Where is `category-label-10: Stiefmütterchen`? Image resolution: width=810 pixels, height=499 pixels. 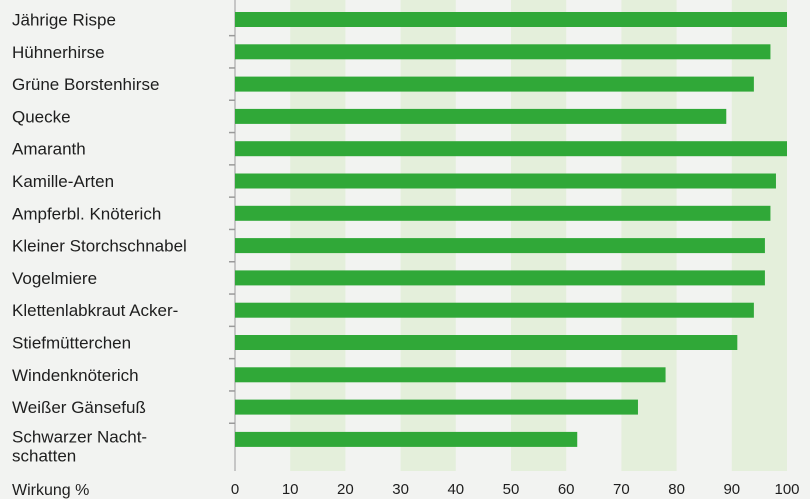
category-label-10: Stiefmütterchen is located at coordinates (71, 343).